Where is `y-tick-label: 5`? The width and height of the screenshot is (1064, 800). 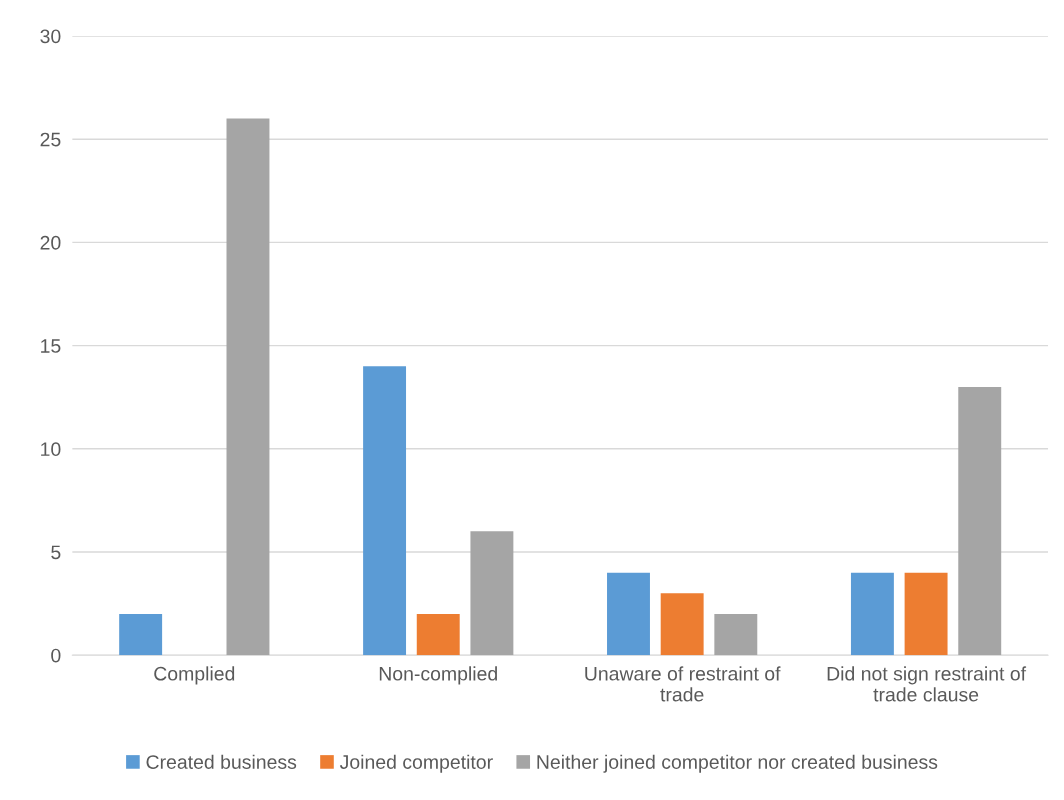
y-tick-label: 5 is located at coordinates (56, 552).